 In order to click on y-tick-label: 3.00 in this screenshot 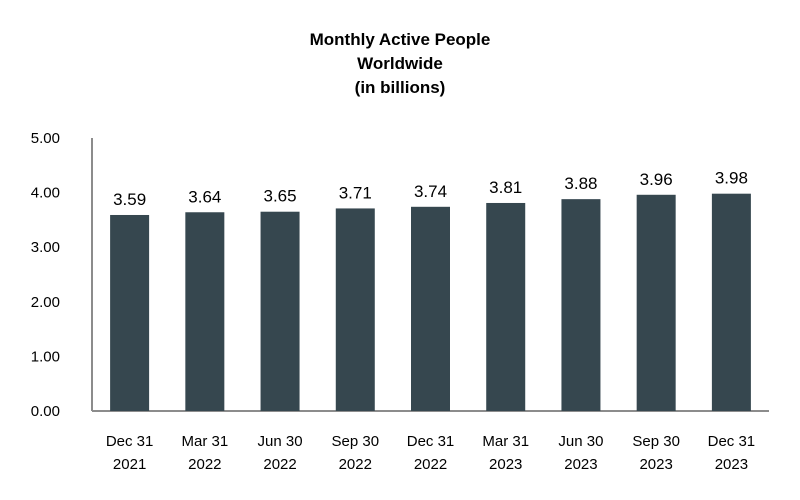, I will do `click(45, 247)`.